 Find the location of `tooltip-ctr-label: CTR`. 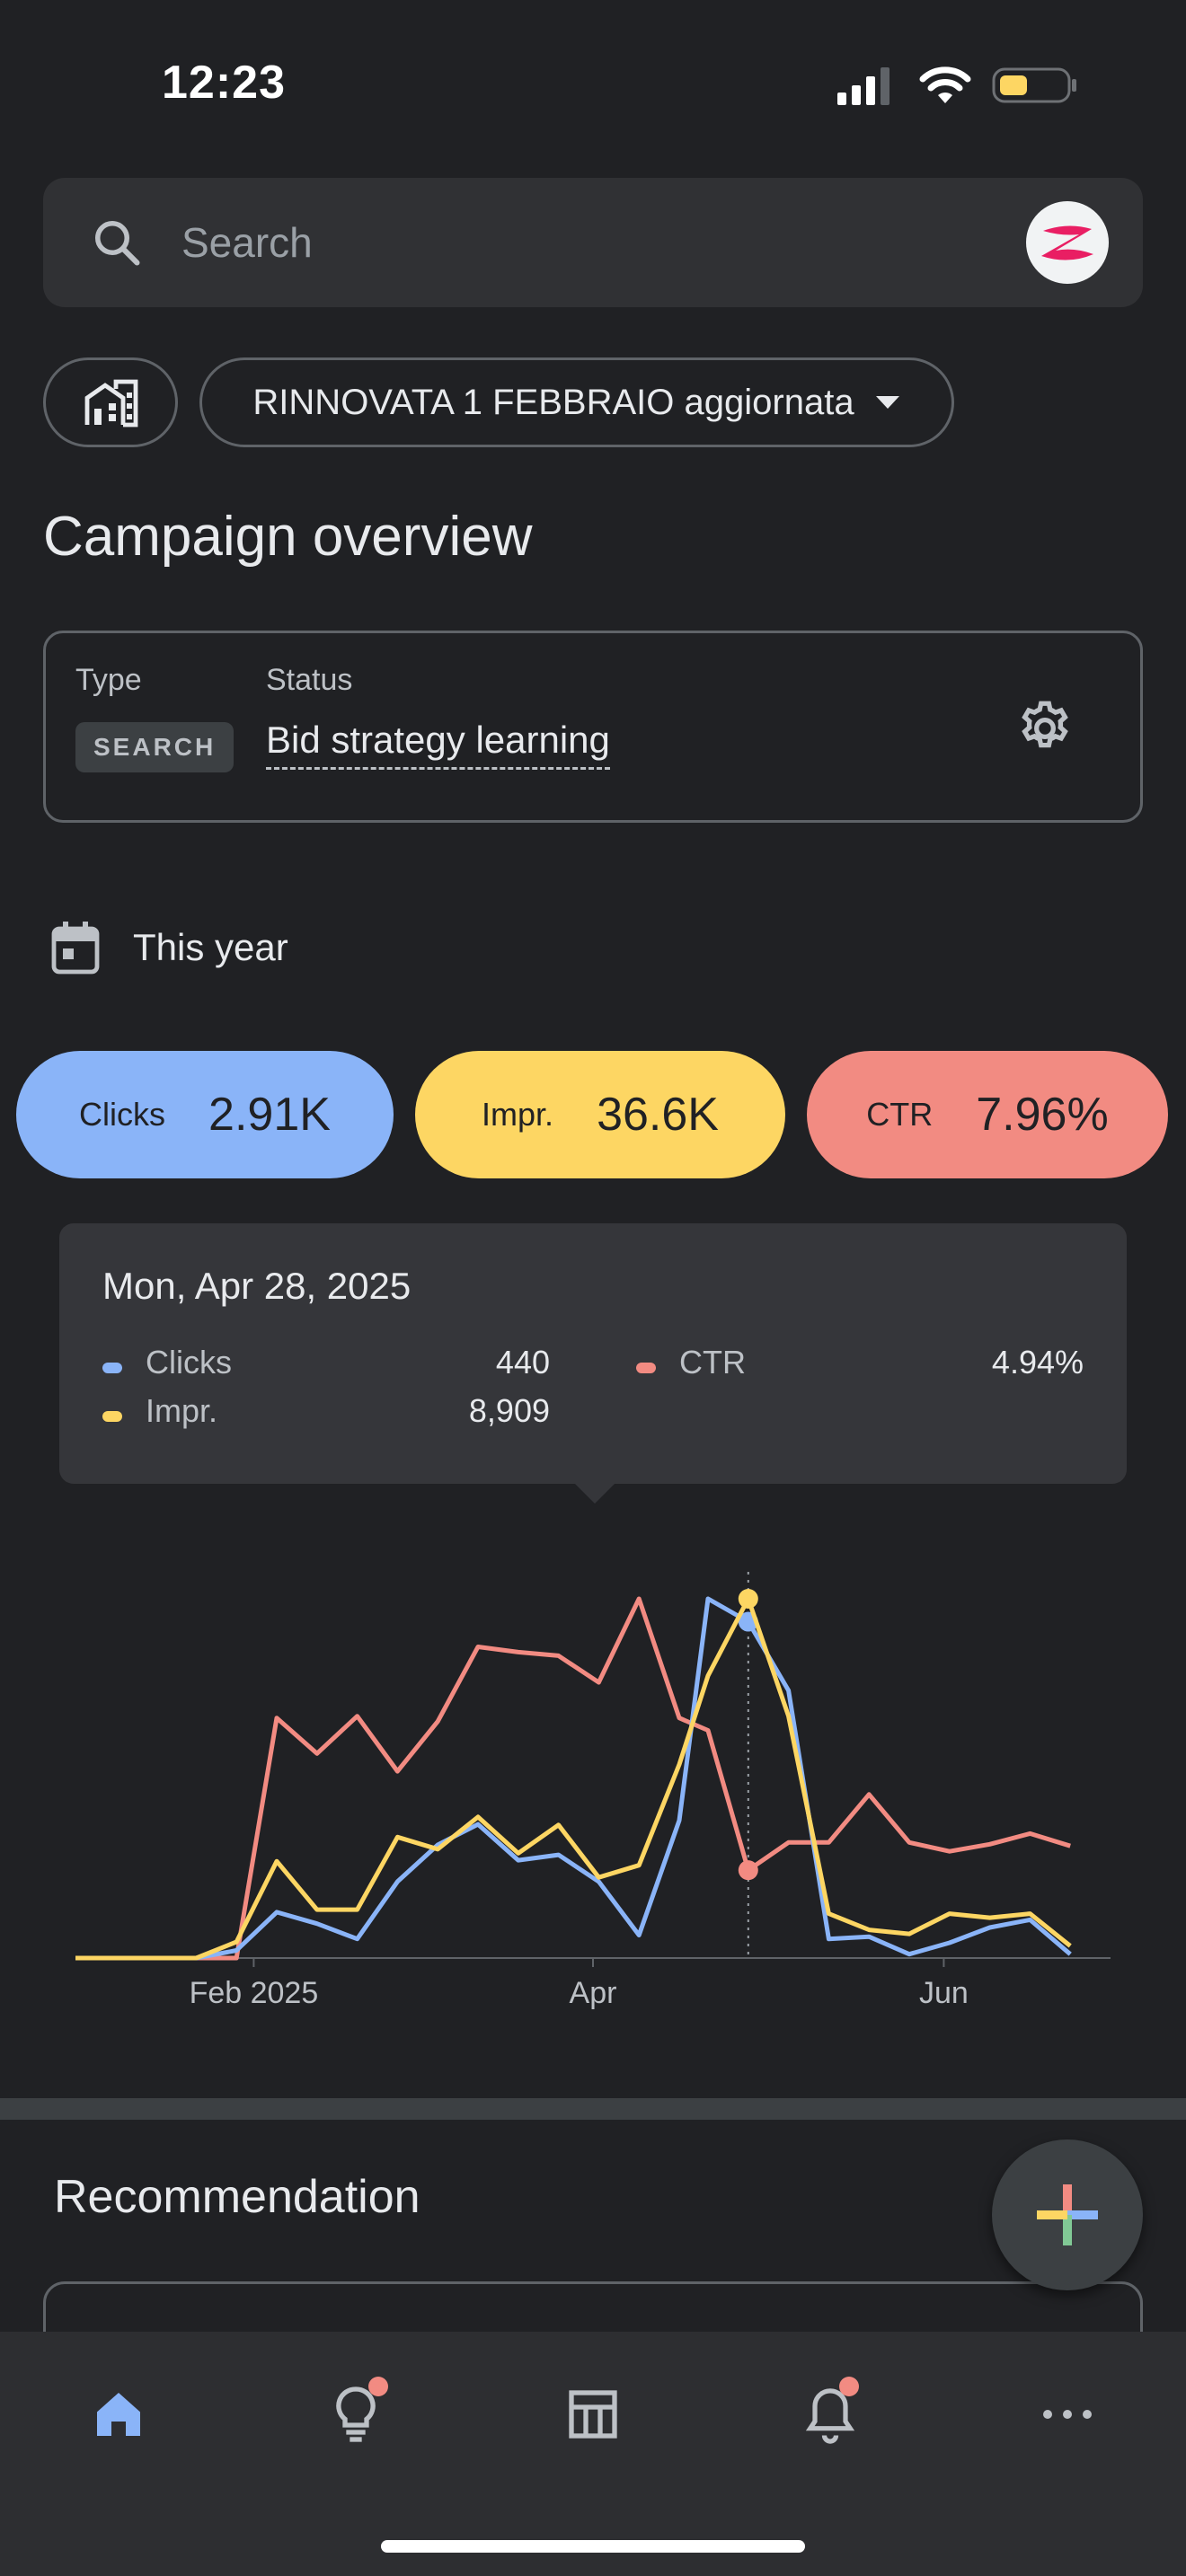

tooltip-ctr-label: CTR is located at coordinates (712, 1362).